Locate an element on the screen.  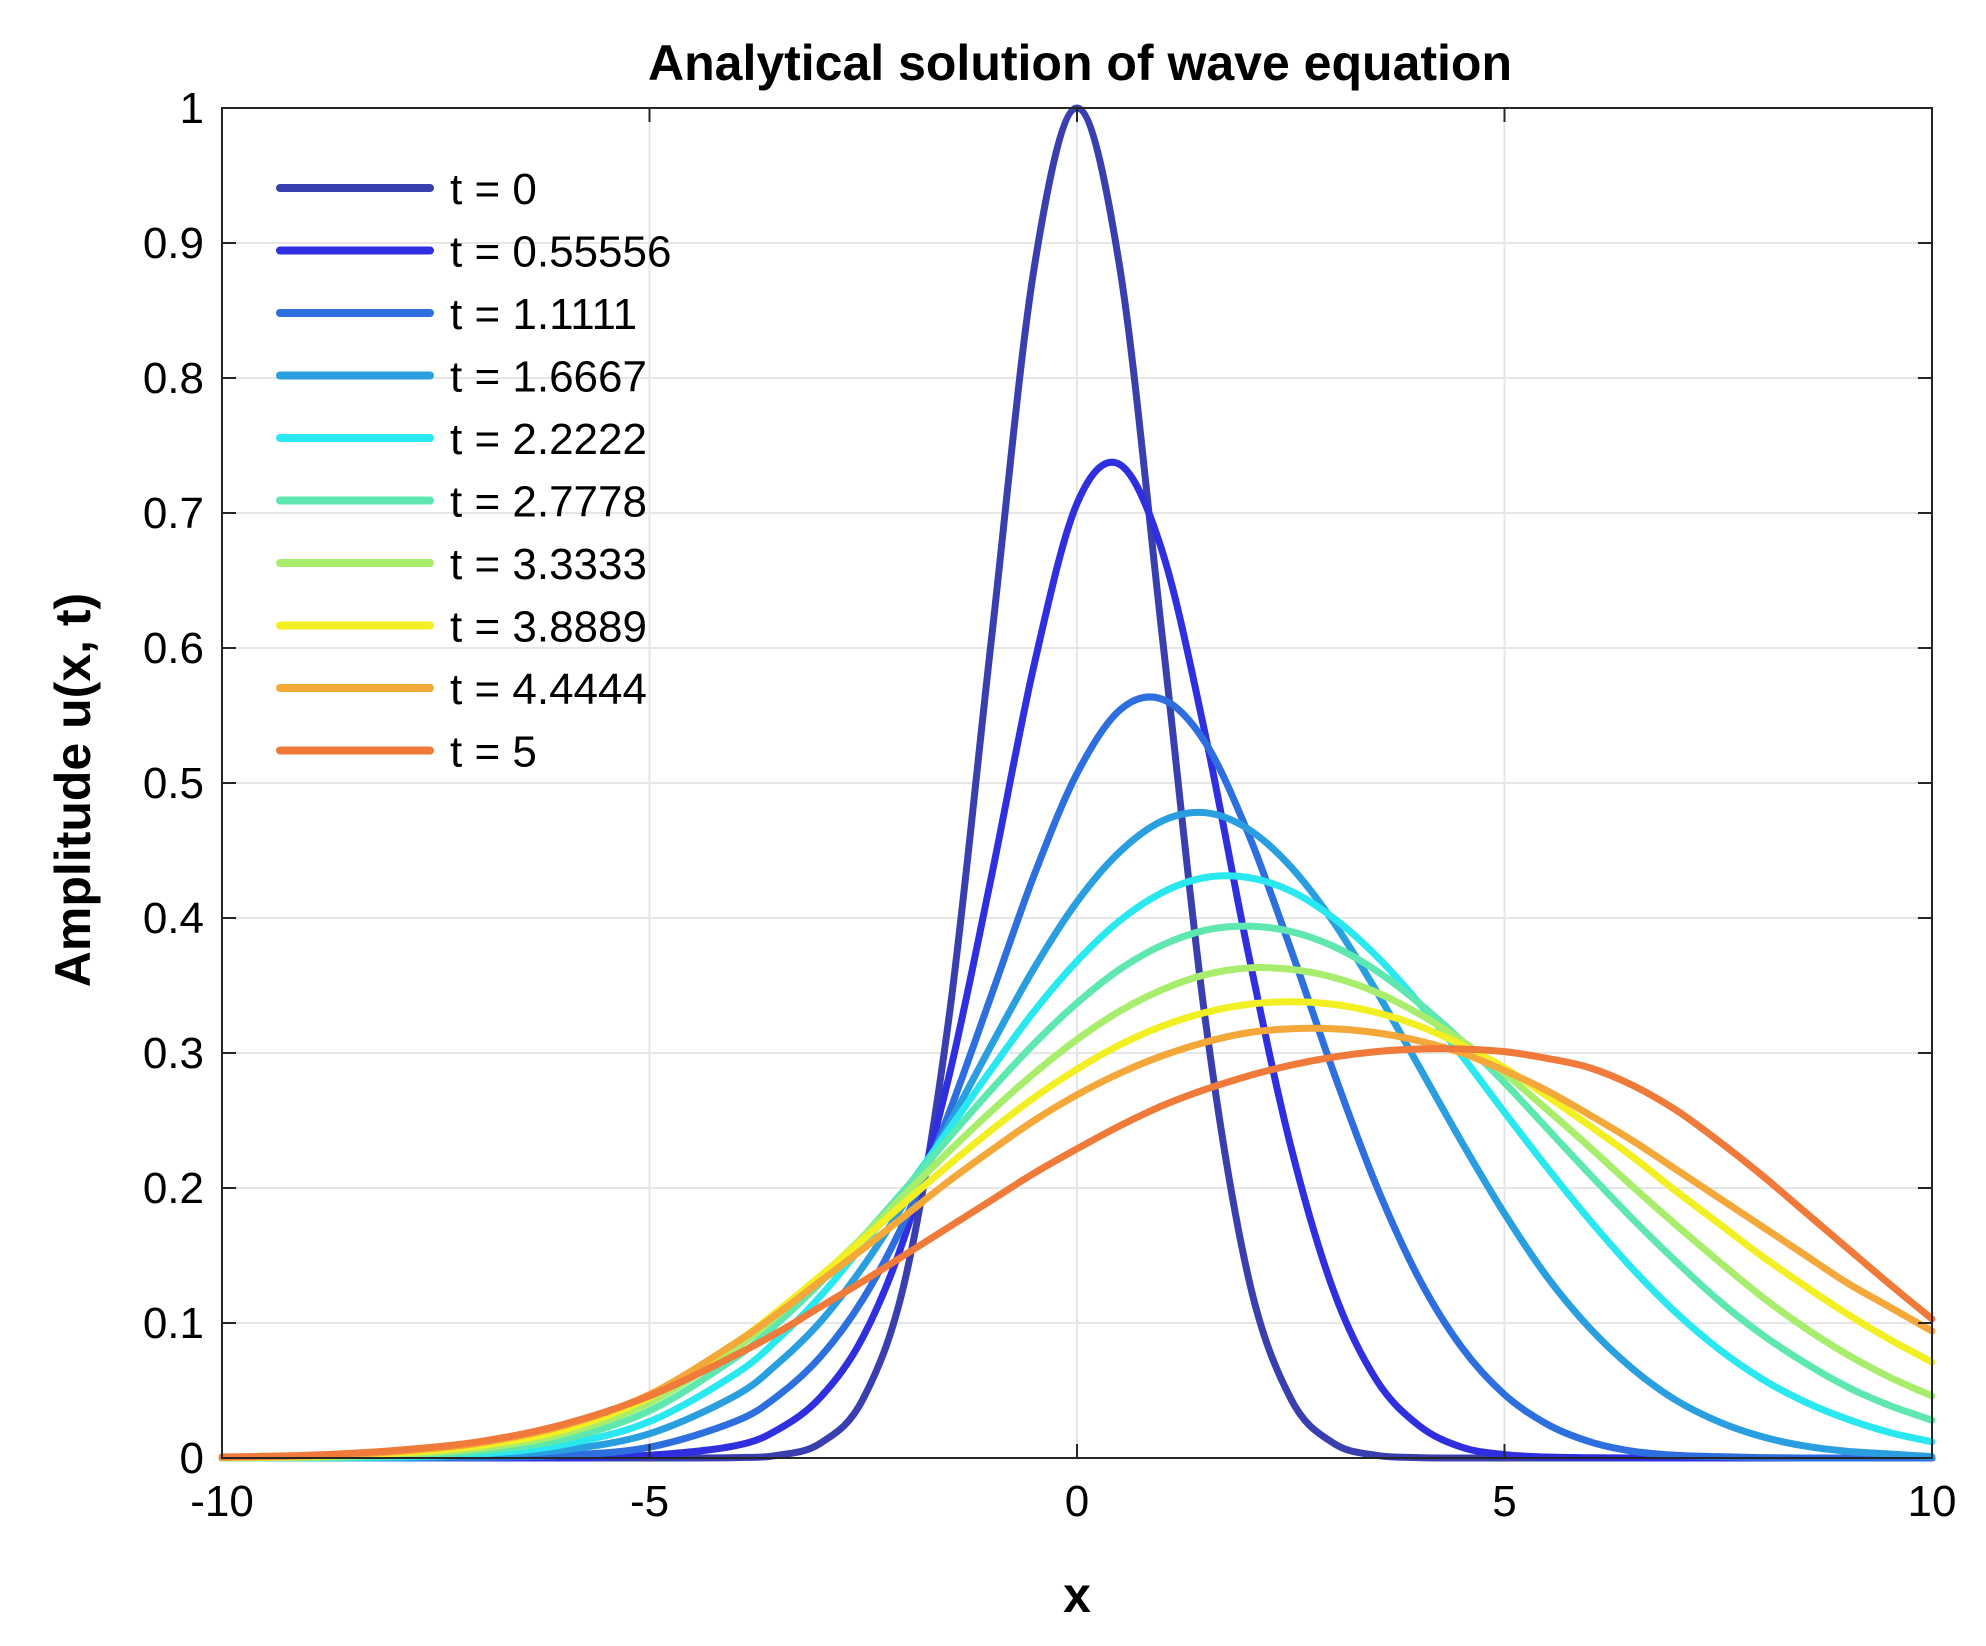
legend-label-9: t = 5 is located at coordinates (493, 752).